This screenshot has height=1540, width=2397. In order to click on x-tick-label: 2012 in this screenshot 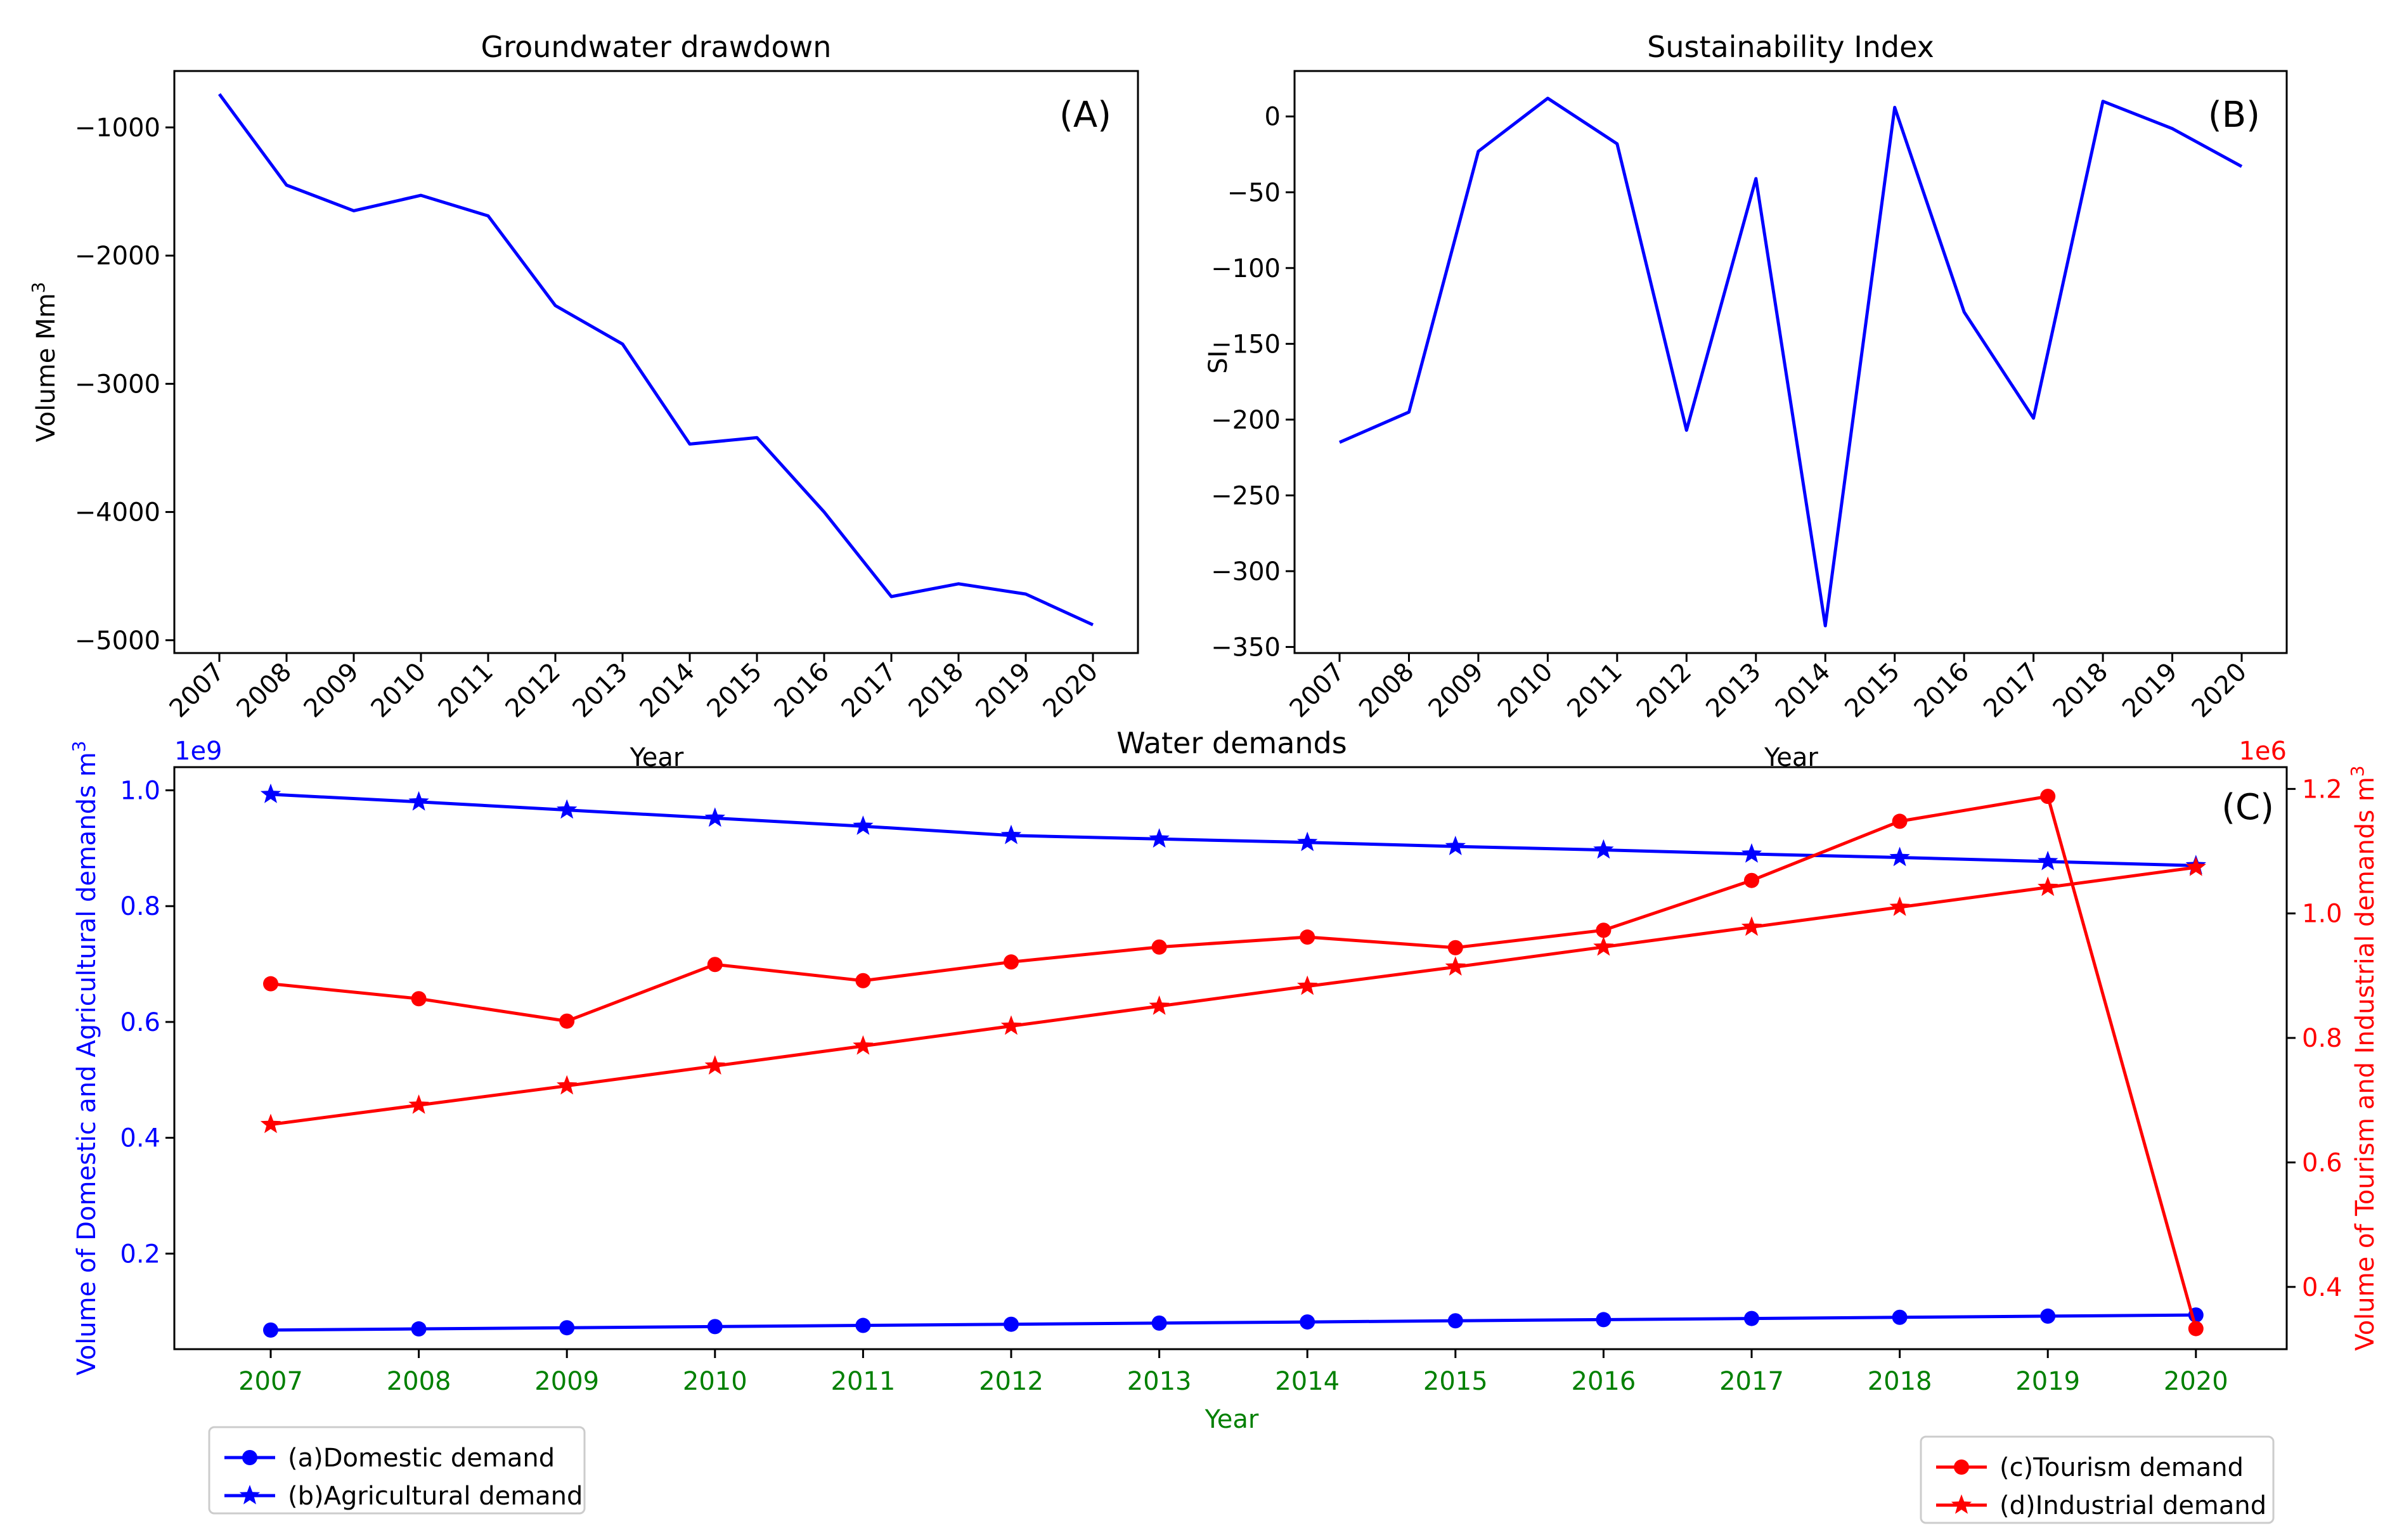, I will do `click(1011, 1382)`.